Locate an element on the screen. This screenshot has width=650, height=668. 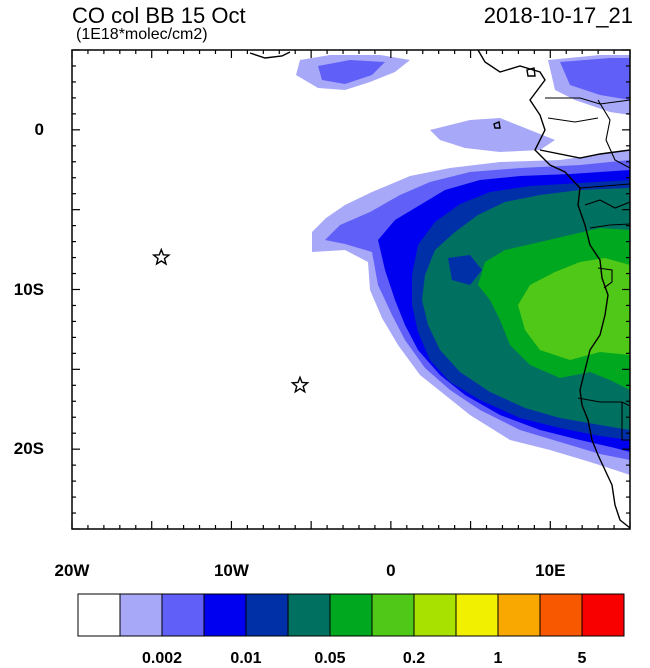
cb-label-0.2: 0.2 is located at coordinates (414, 658).